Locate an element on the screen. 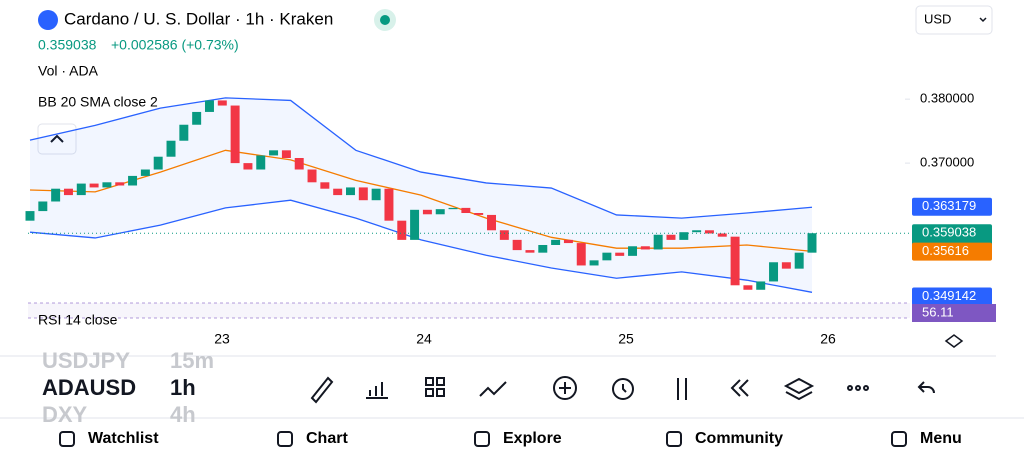 The height and width of the screenshot is (461, 1024). nav-item: Watchlist is located at coordinates (123, 438).